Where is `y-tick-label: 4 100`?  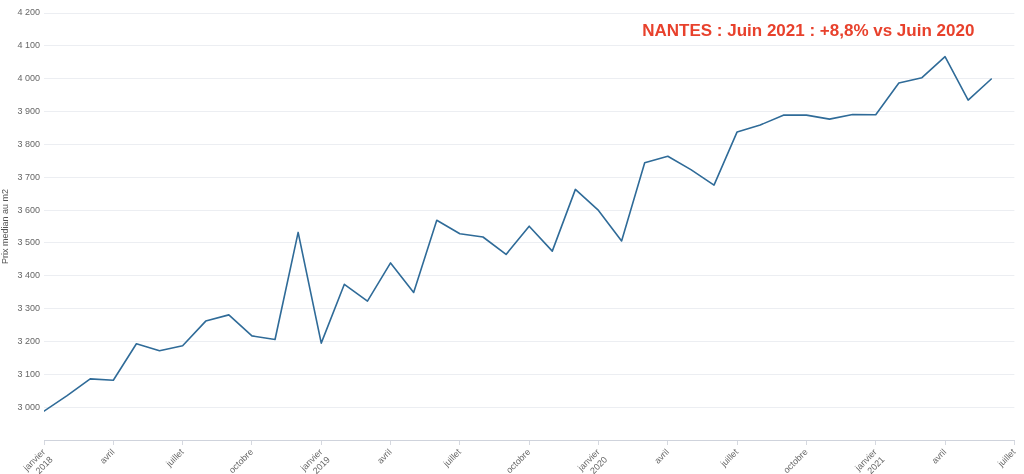
y-tick-label: 4 100 is located at coordinates (28, 45).